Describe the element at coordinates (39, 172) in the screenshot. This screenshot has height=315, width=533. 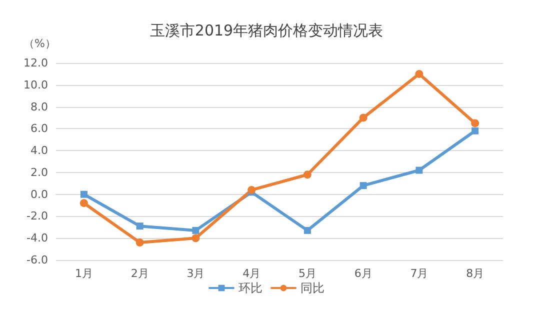
I see `y-tick-label: 2.0` at that location.